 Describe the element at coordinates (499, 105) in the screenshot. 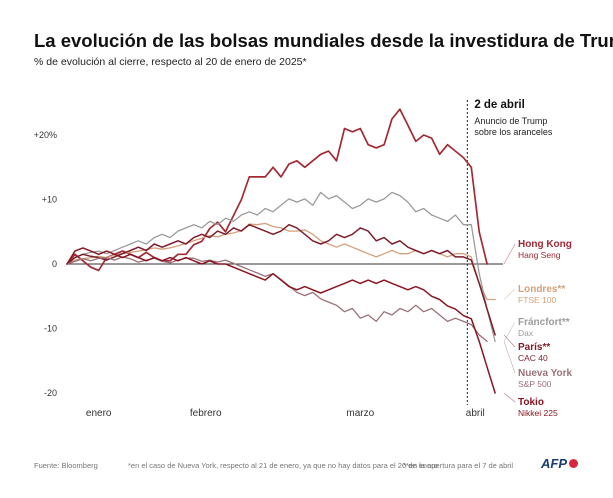

I see `annotation-date: 2 de abril` at that location.